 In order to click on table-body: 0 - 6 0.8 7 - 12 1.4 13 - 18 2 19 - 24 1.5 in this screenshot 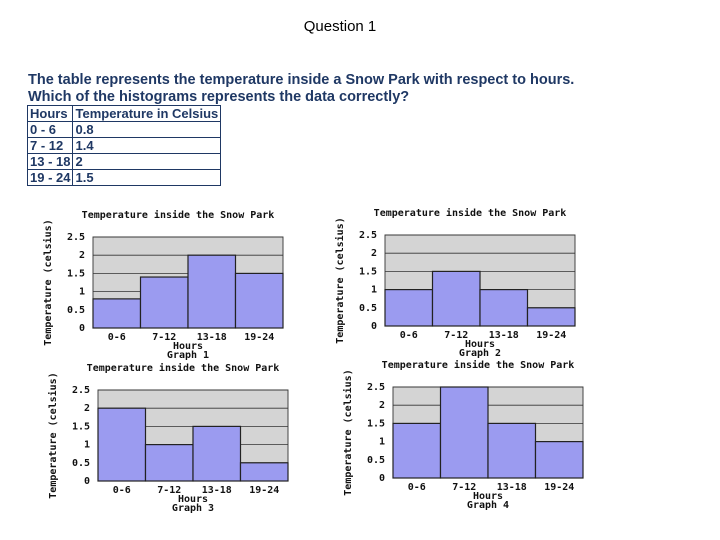, I will do `click(124, 153)`.